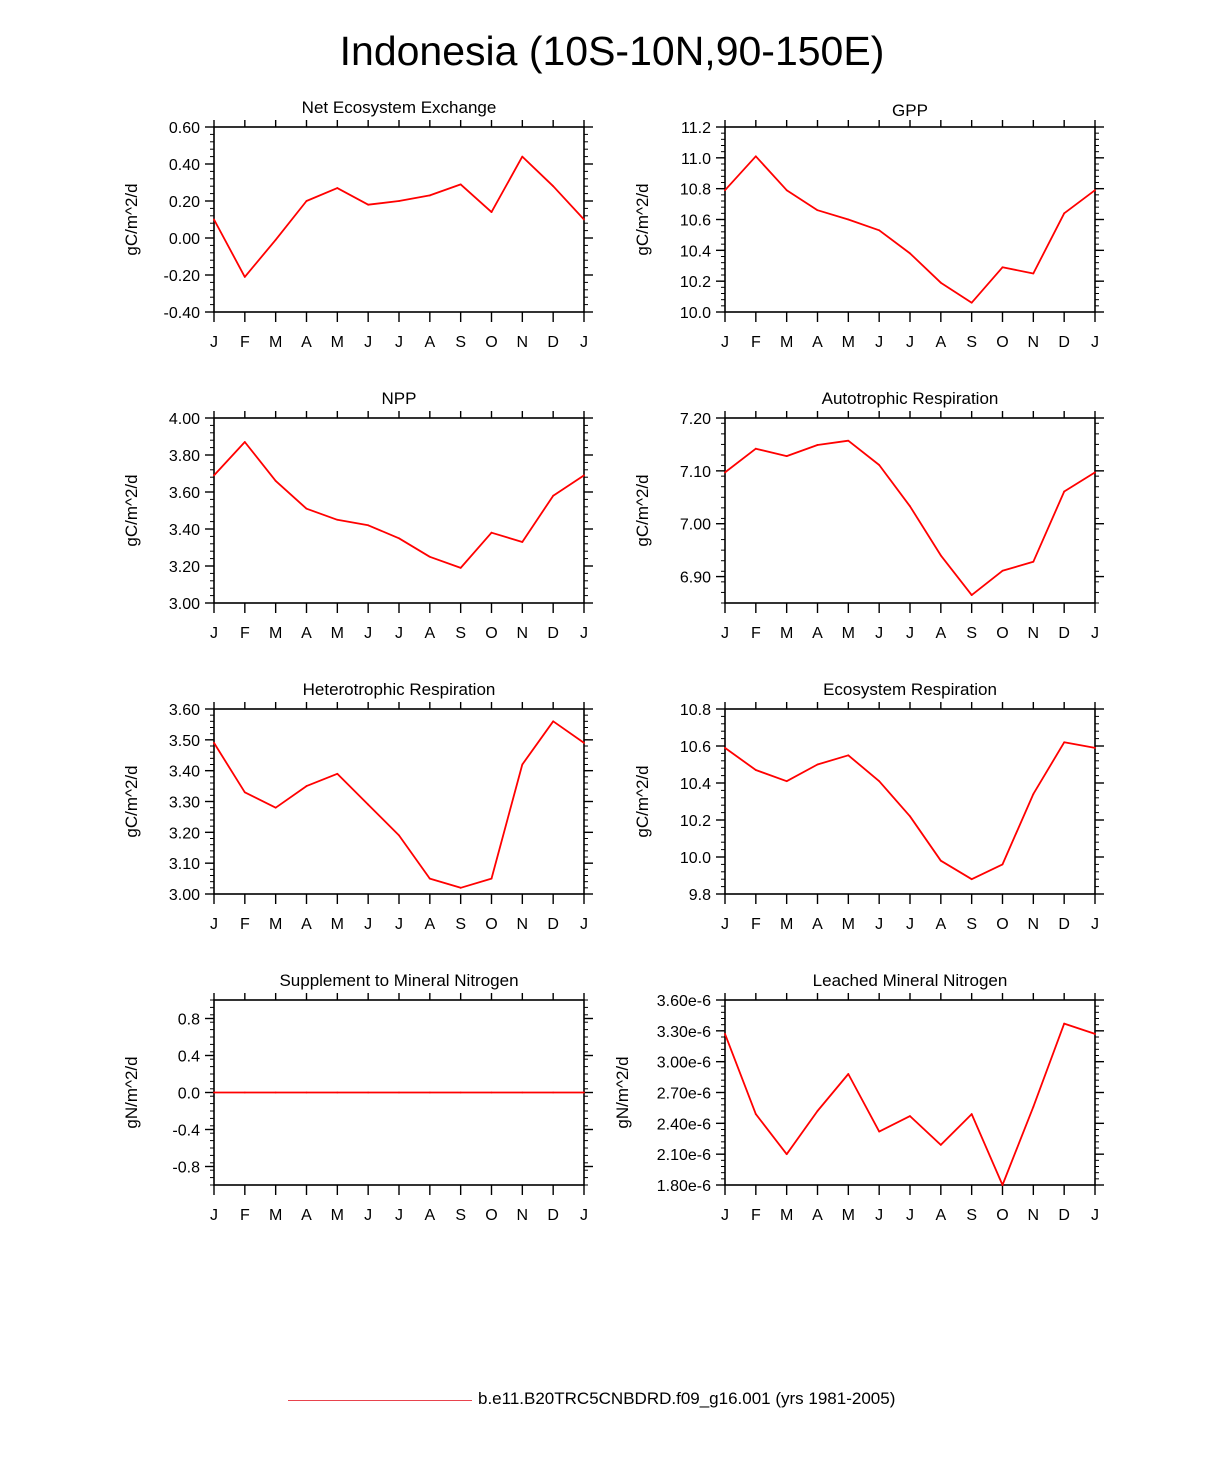 Image resolution: width=1224 pixels, height=1474 pixels. I want to click on y-tick-label: 0.40, so click(184, 165).